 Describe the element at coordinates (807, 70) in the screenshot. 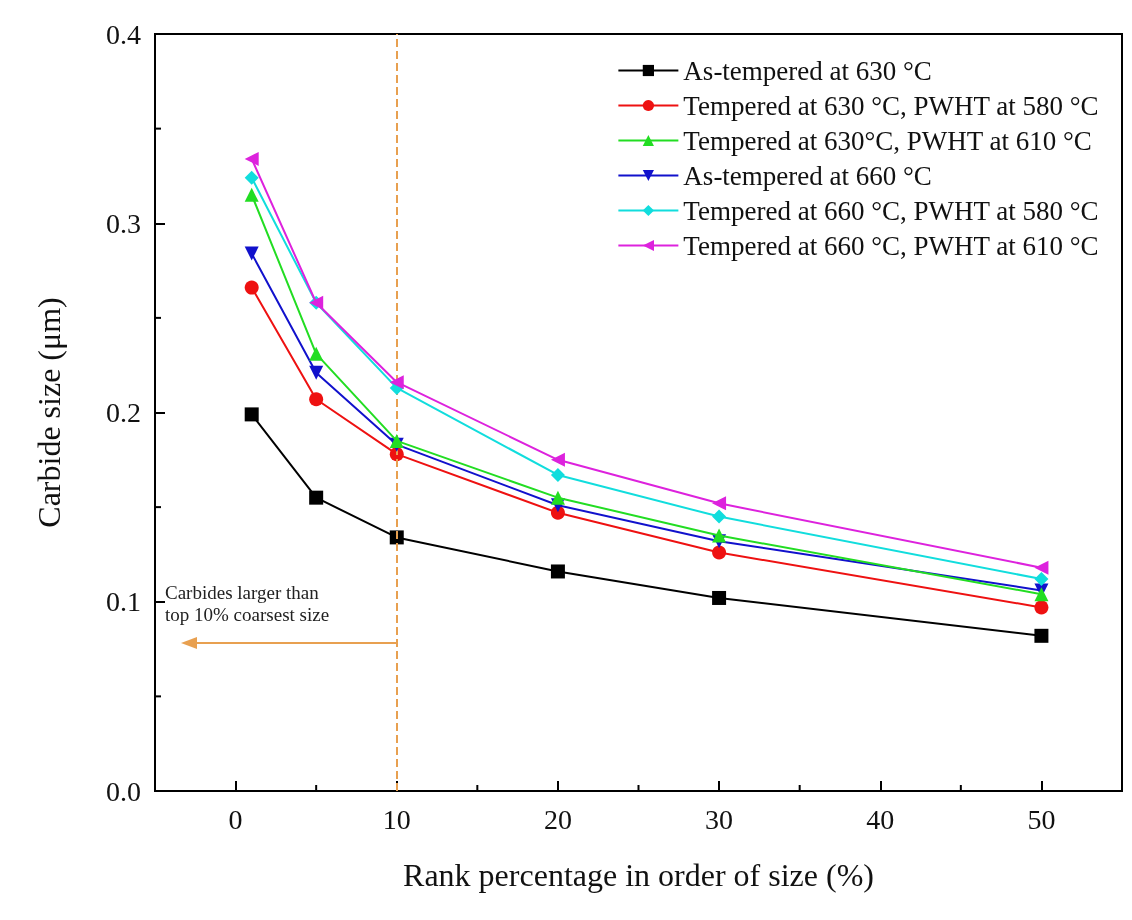

I see `legend-label: As-tempered at 630 °C` at that location.